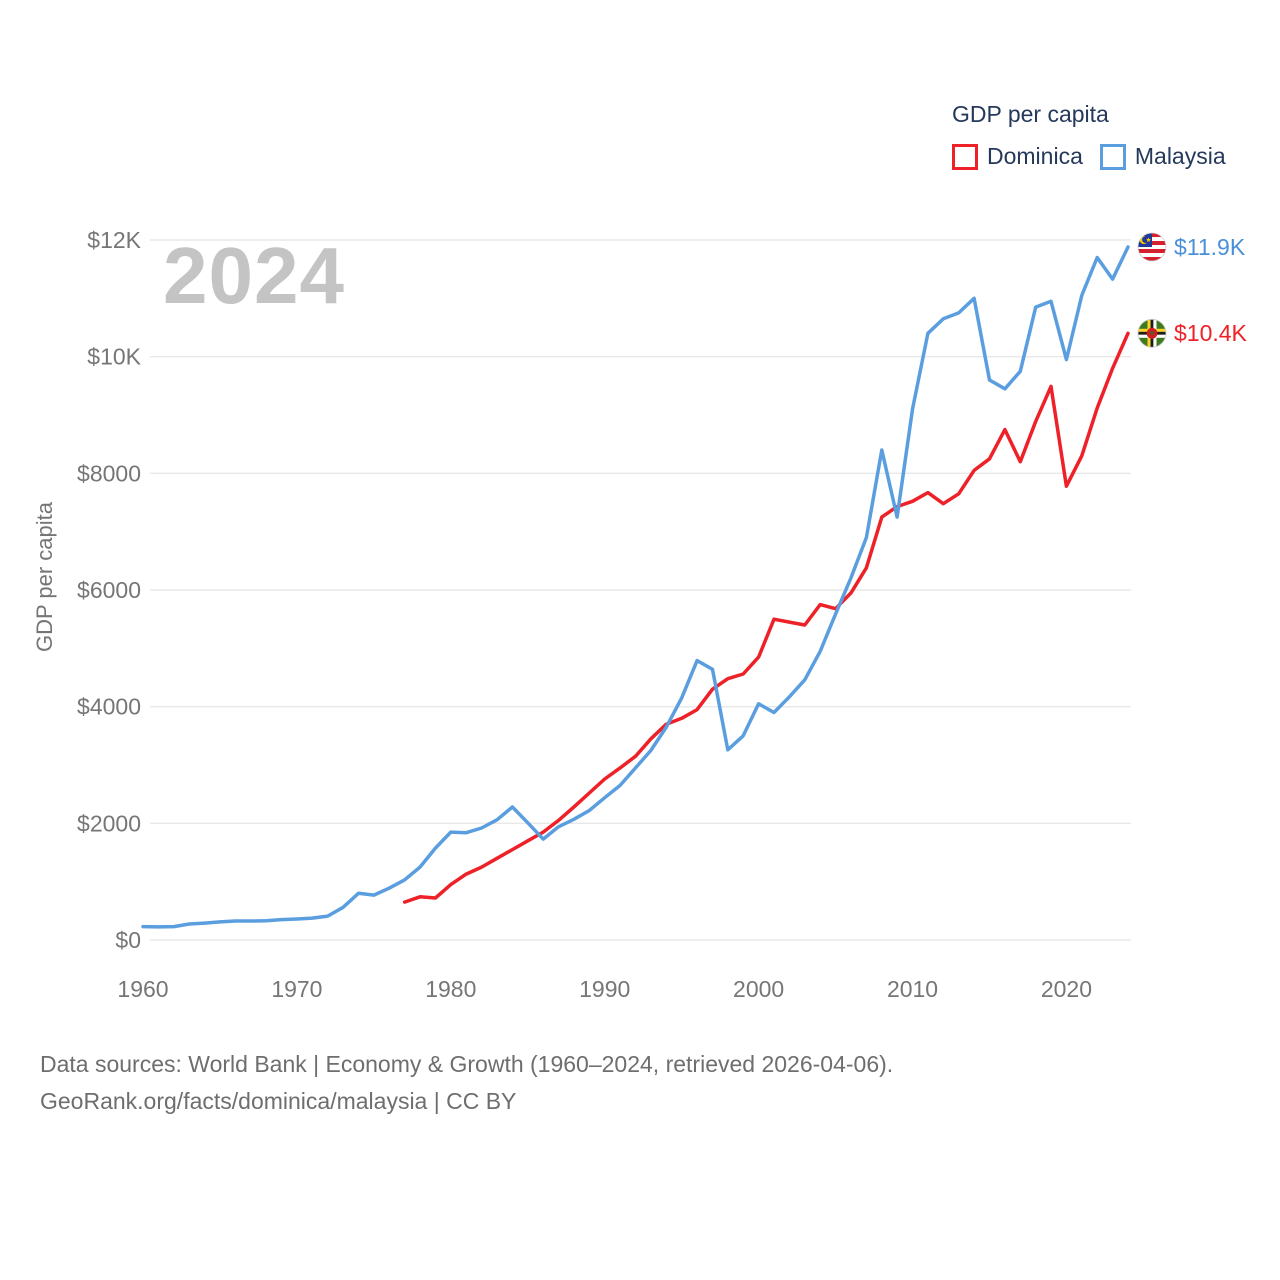  I want to click on dominica-flag-icon, so click(1152, 333).